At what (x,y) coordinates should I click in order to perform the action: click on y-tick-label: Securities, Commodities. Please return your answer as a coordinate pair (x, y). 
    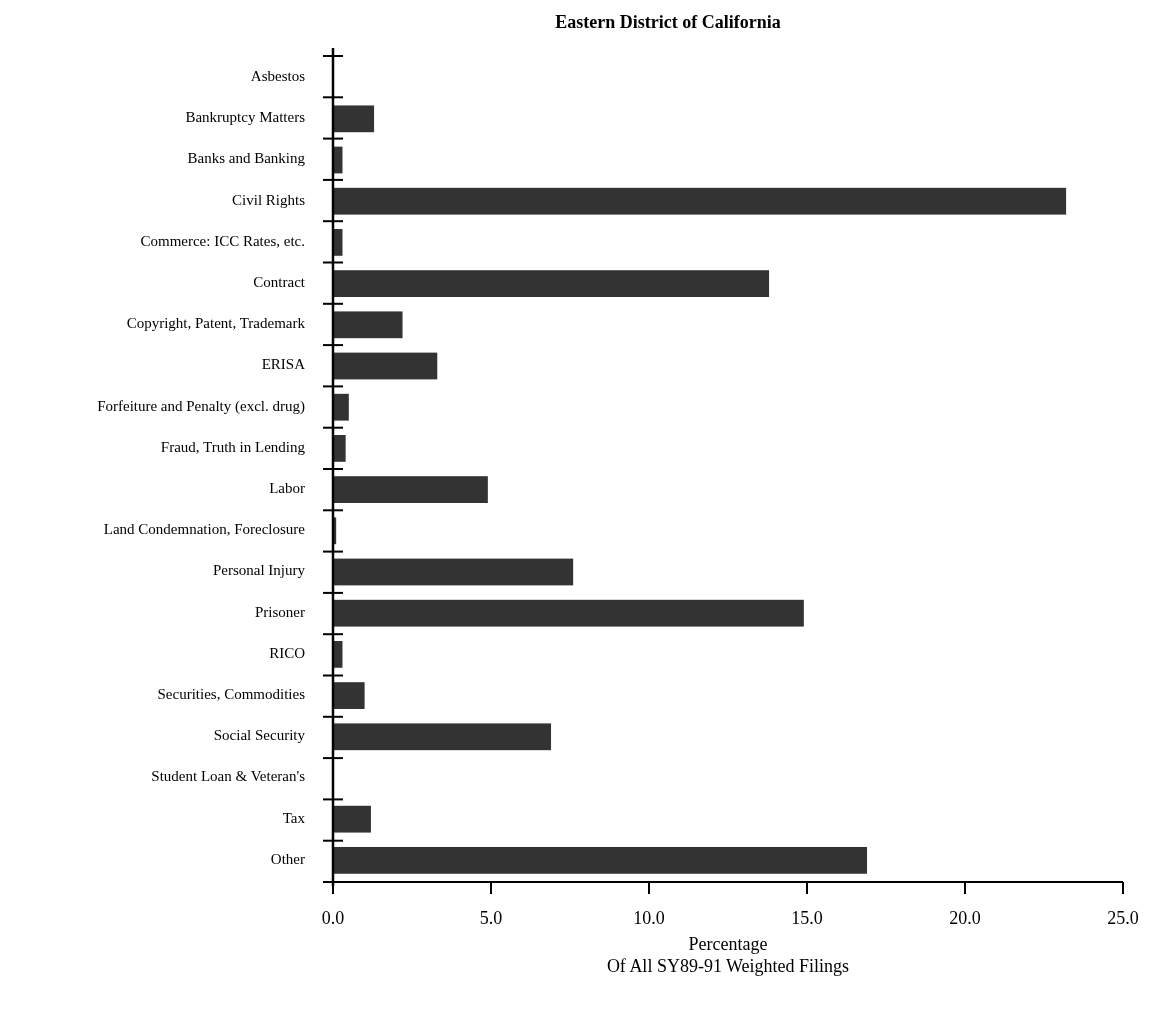
    Looking at the image, I should click on (231, 694).